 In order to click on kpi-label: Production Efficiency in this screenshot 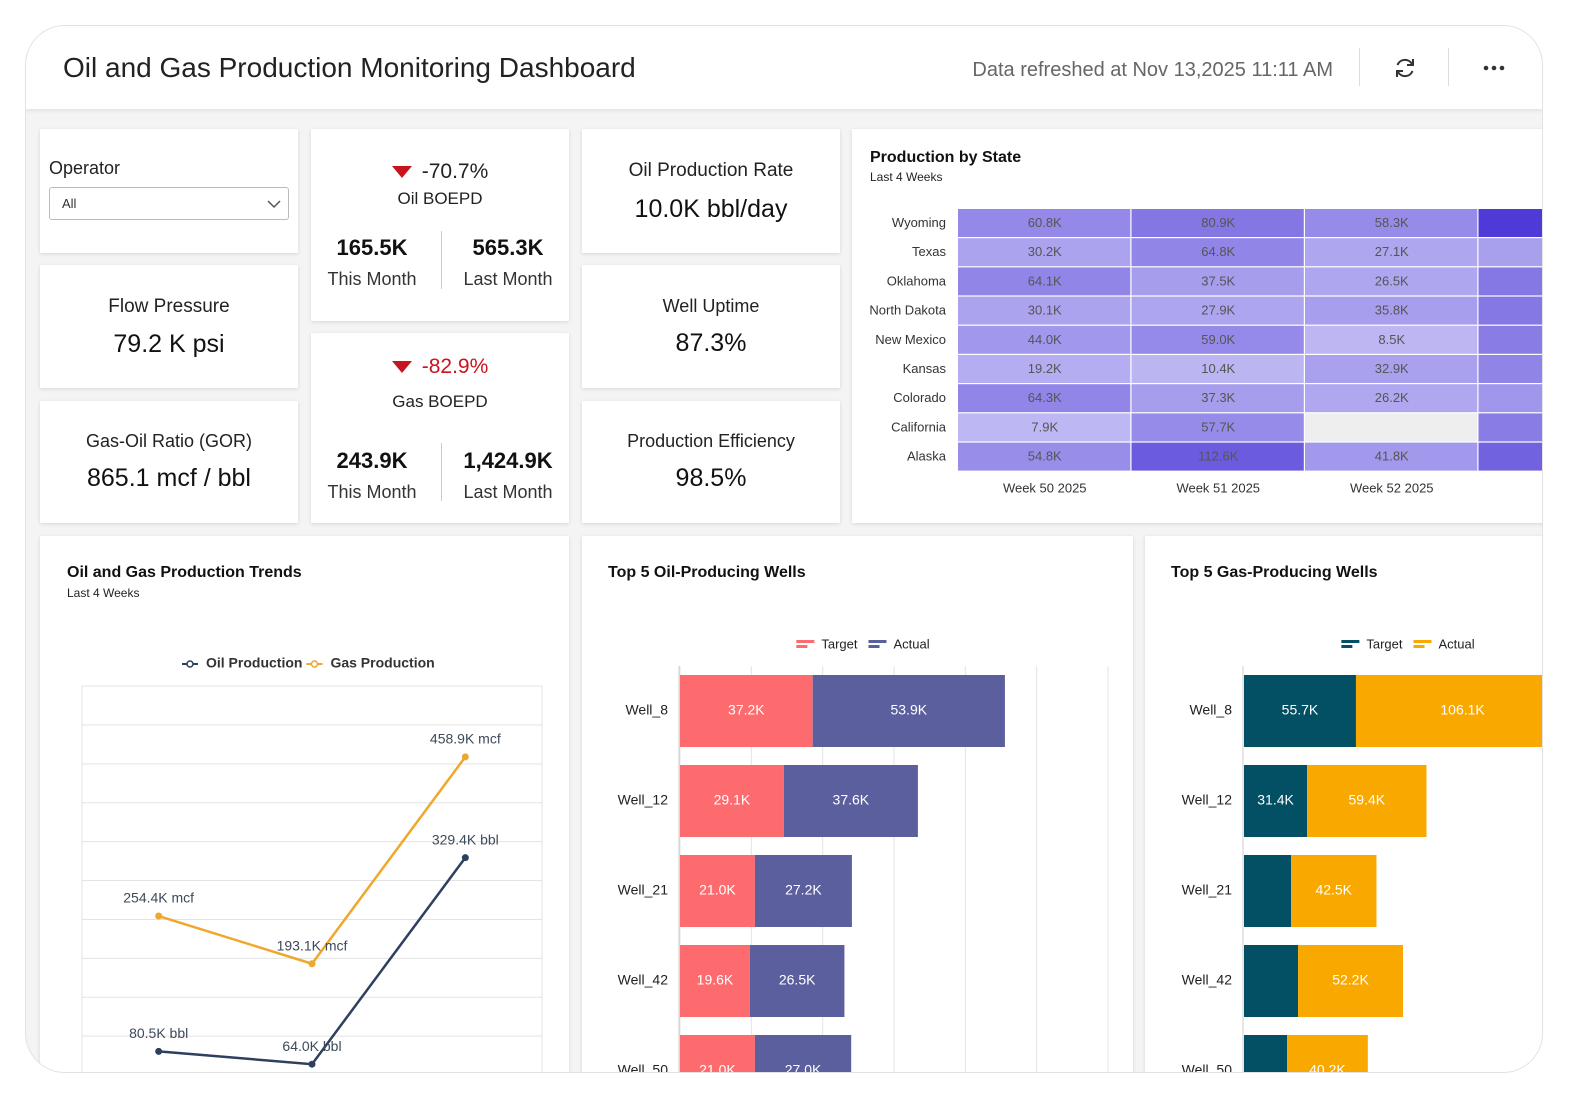, I will do `click(711, 441)`.